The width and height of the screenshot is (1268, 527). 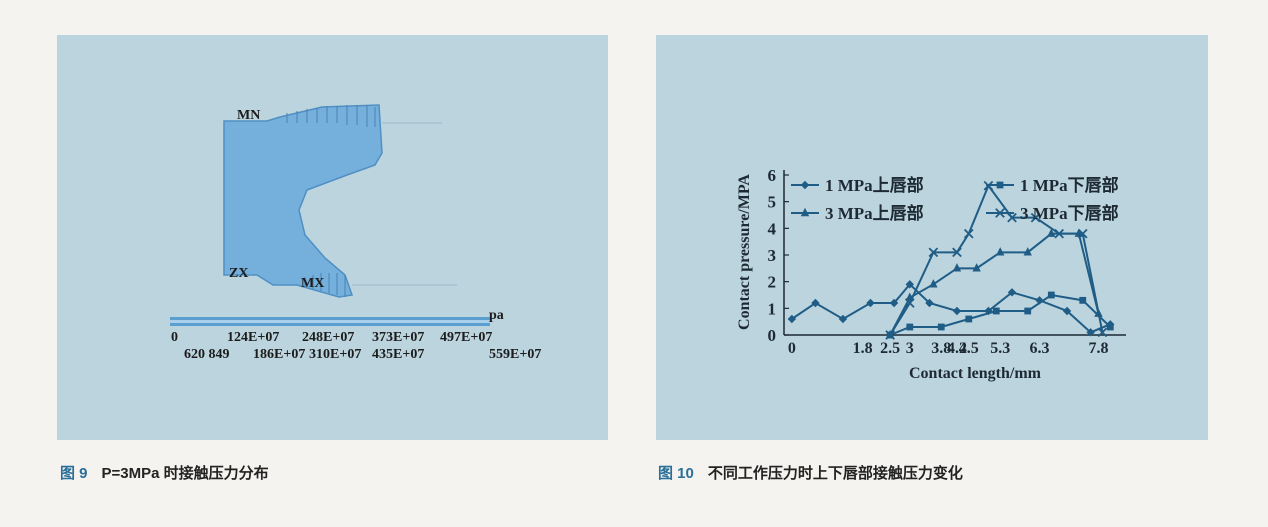 What do you see at coordinates (325, 285) in the screenshot?
I see `bottom-stress-hatching` at bounding box center [325, 285].